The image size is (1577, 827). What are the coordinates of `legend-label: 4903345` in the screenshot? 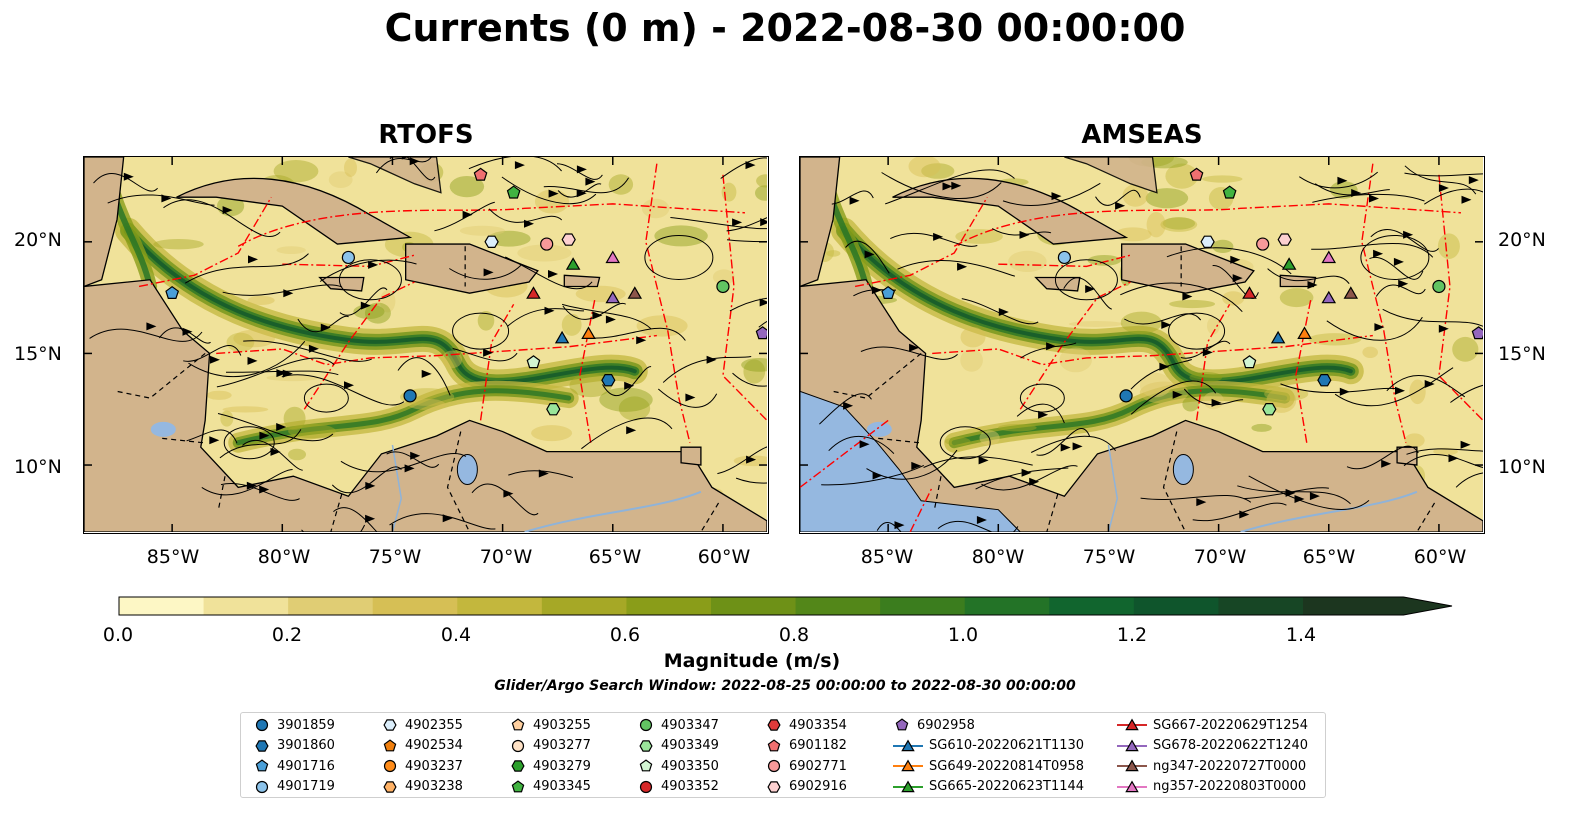 It's located at (562, 786).